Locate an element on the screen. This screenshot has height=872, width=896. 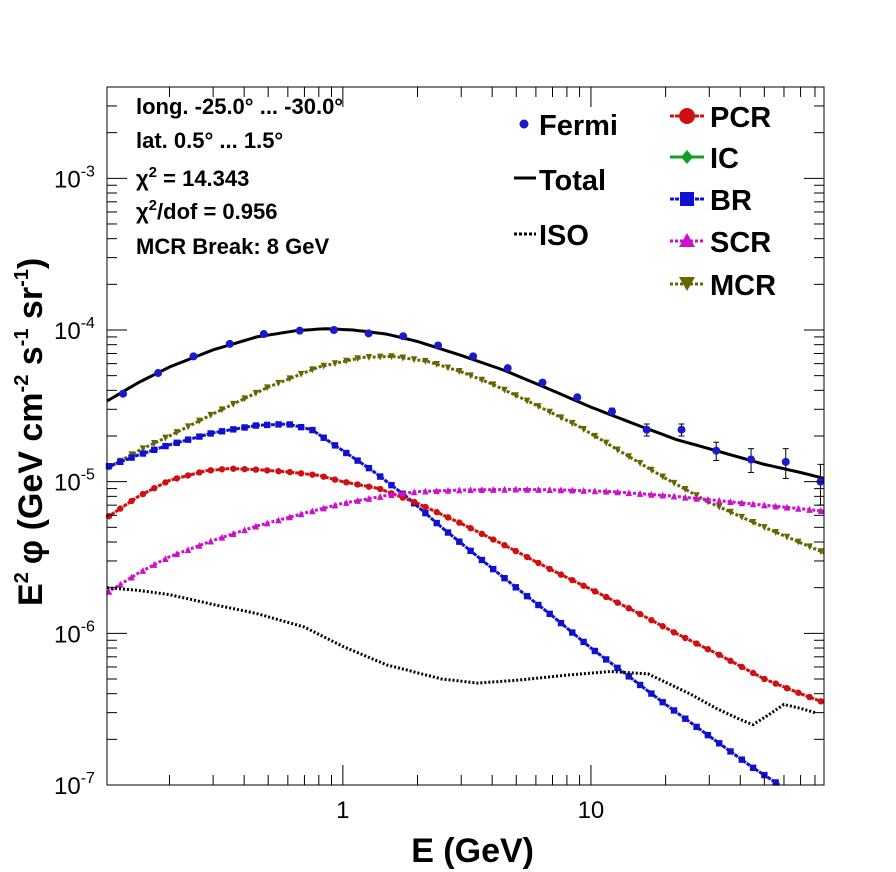
y-tick-label: 10-4 is located at coordinates (74, 330).